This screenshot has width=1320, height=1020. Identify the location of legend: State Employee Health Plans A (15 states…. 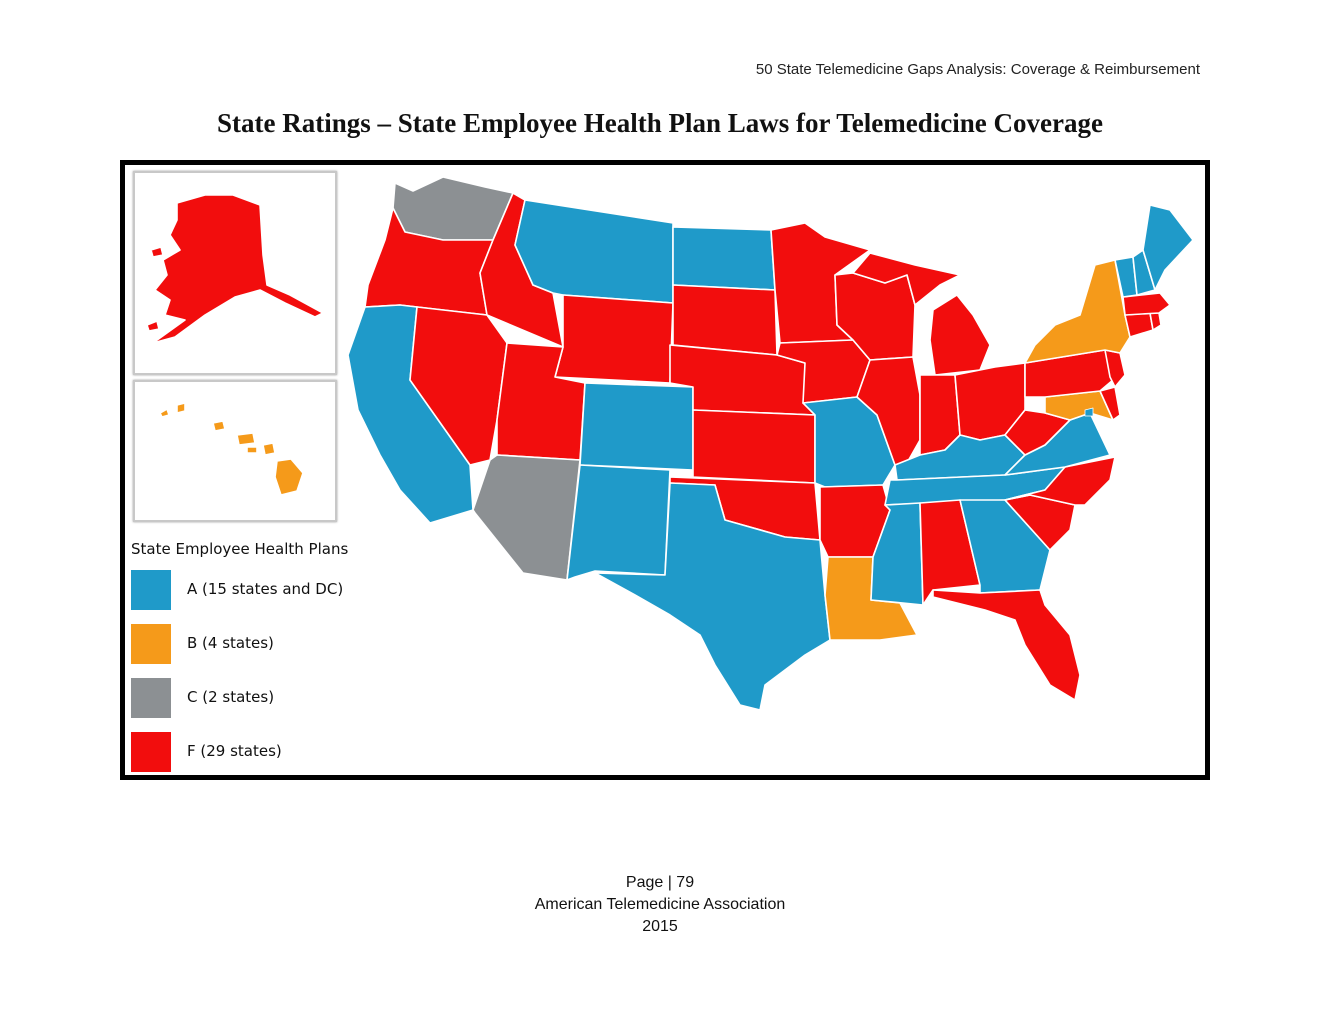
(261, 663).